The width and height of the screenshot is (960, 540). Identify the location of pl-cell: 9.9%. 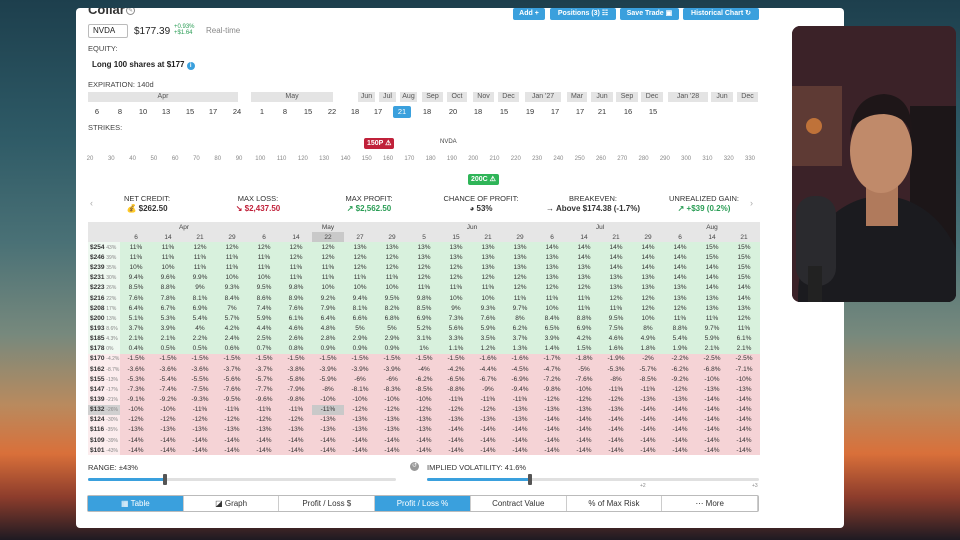
(200, 277).